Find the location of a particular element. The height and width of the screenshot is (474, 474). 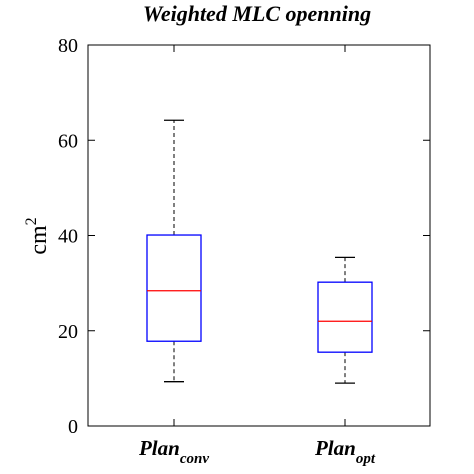

x-category-label: Planconv is located at coordinates (173, 451).